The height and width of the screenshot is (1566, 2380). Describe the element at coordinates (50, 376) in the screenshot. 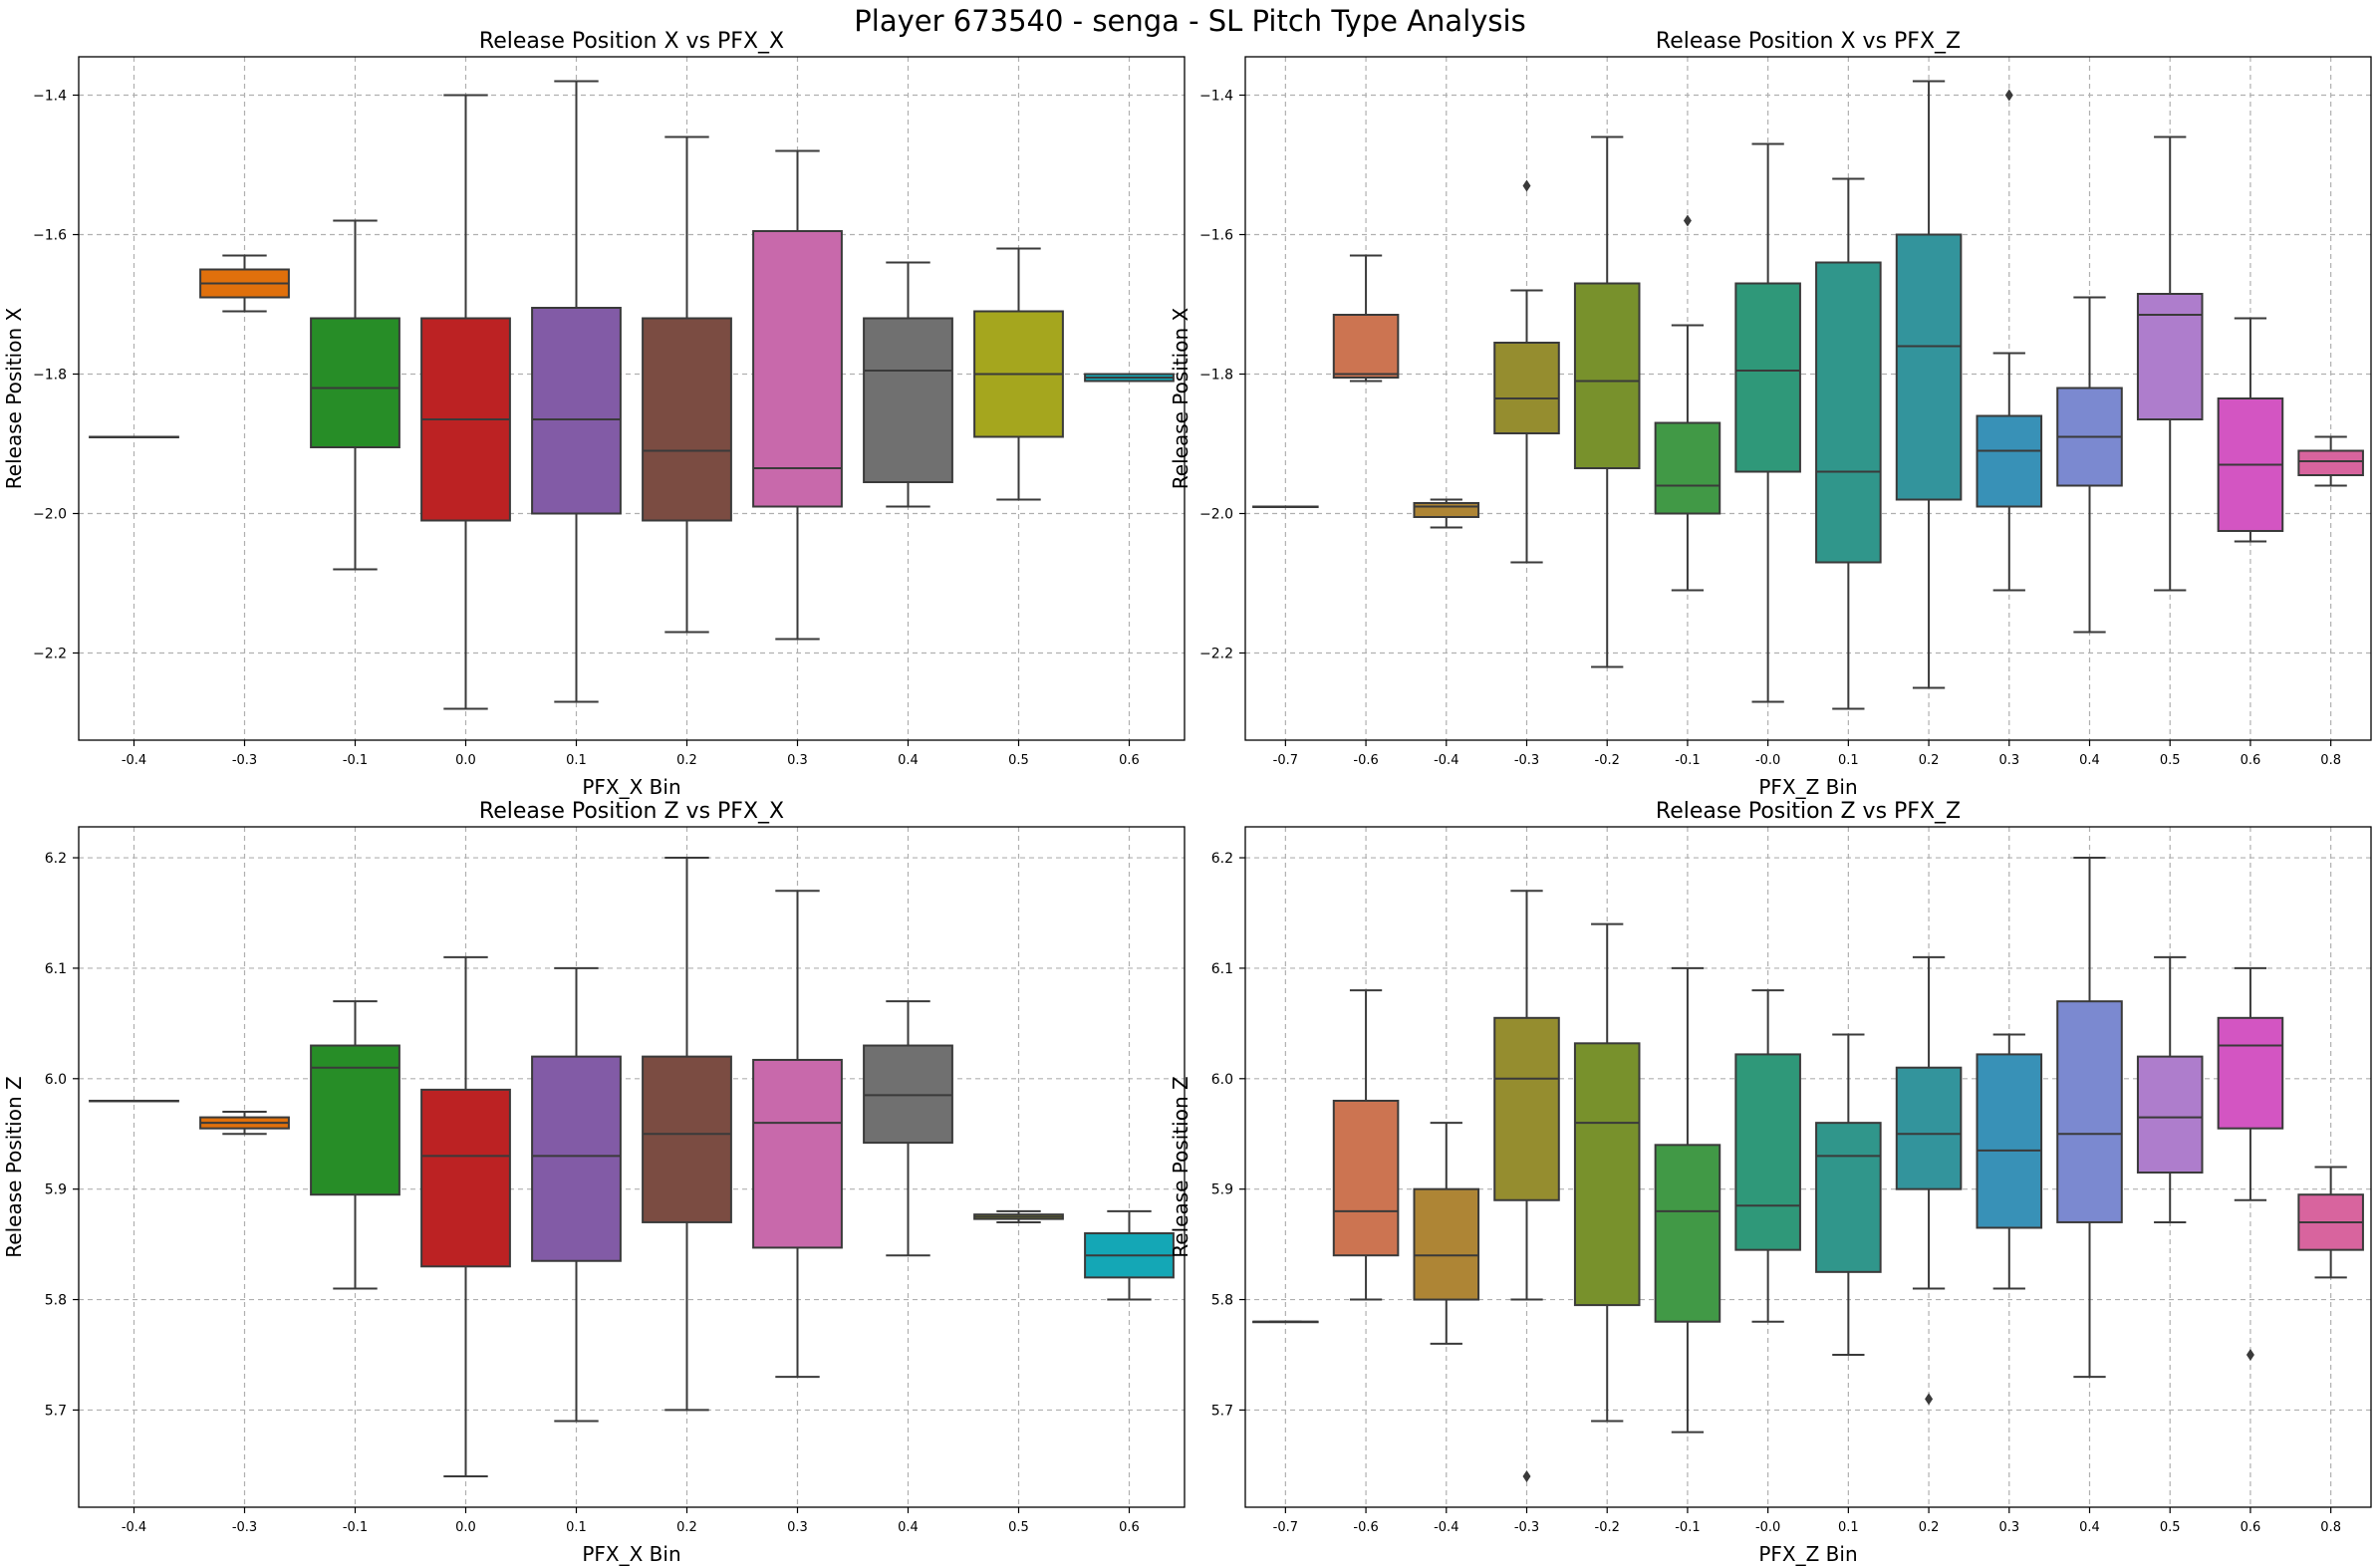

I see `y-tick-label: −1.8` at that location.